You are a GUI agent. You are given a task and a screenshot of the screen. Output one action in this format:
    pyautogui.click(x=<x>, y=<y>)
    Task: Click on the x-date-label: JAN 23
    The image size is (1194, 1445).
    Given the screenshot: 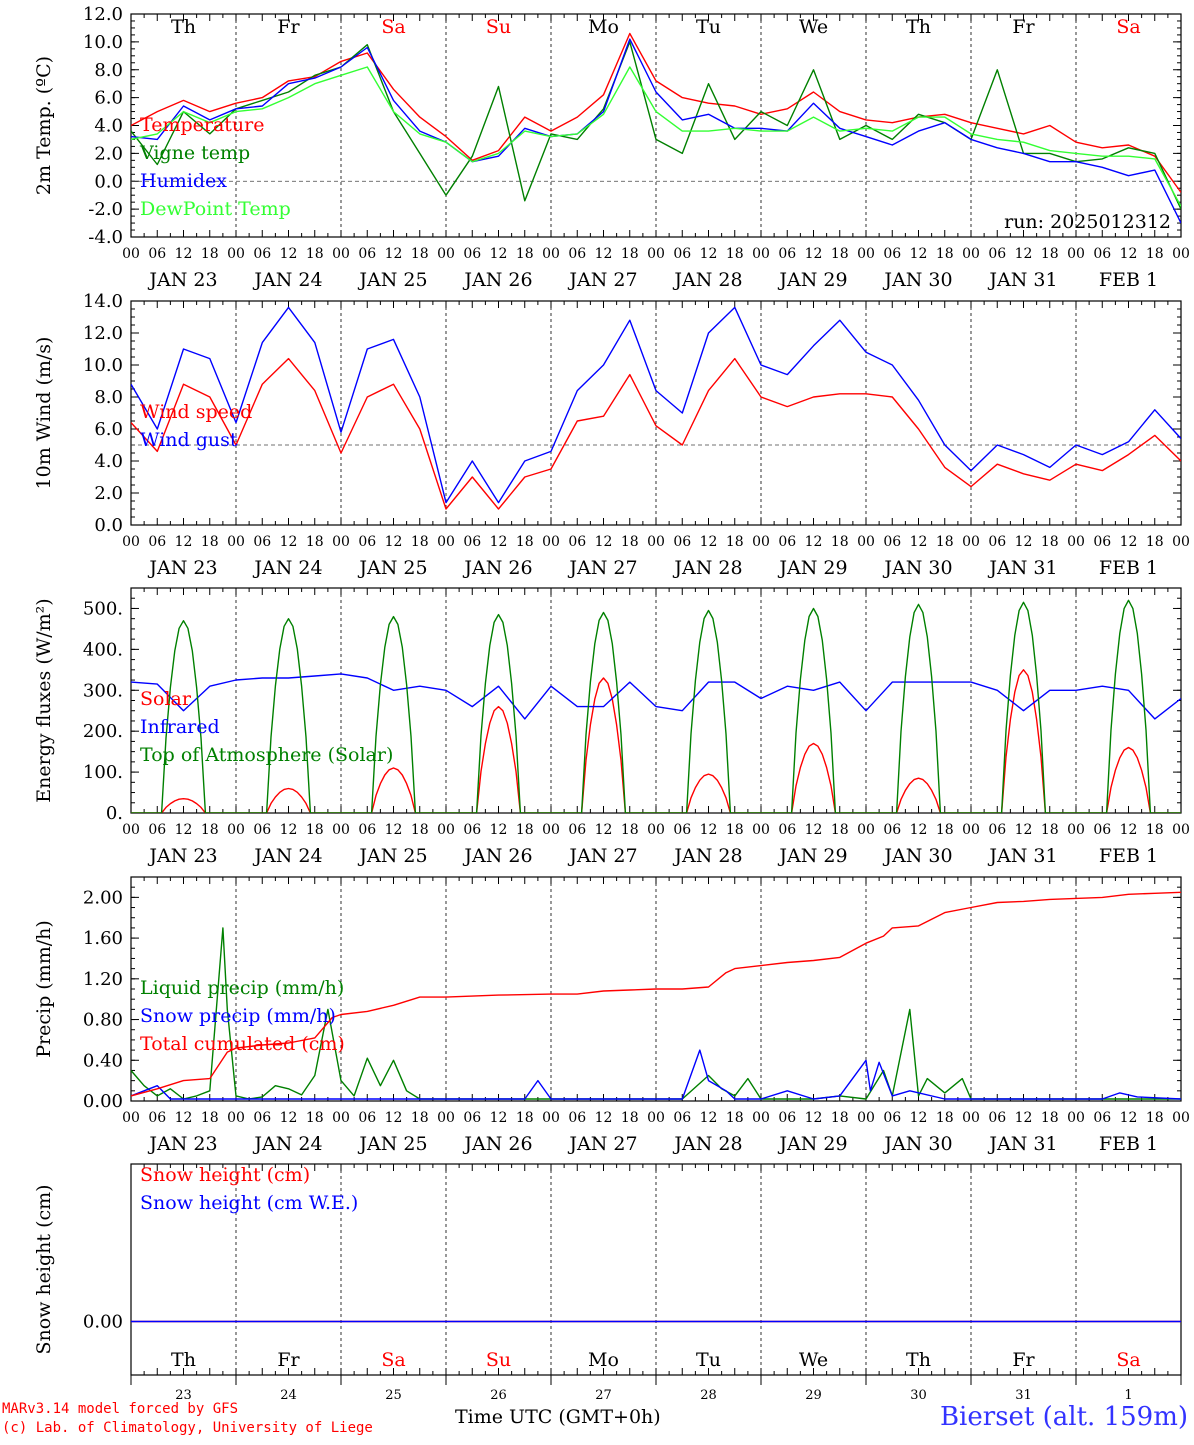 What is the action you would take?
    pyautogui.click(x=182, y=856)
    